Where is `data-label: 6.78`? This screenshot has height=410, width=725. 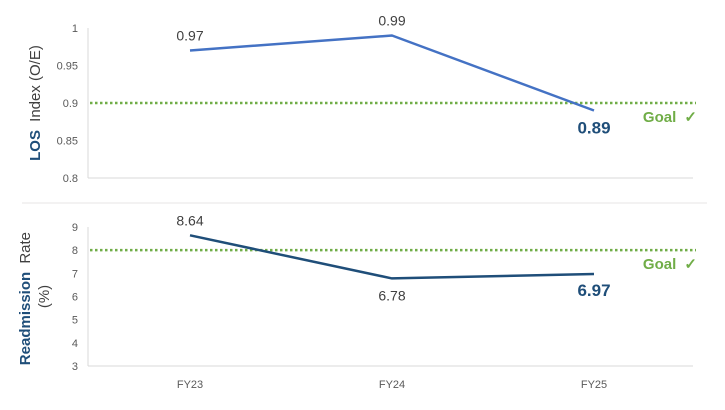
data-label: 6.78 is located at coordinates (391, 295).